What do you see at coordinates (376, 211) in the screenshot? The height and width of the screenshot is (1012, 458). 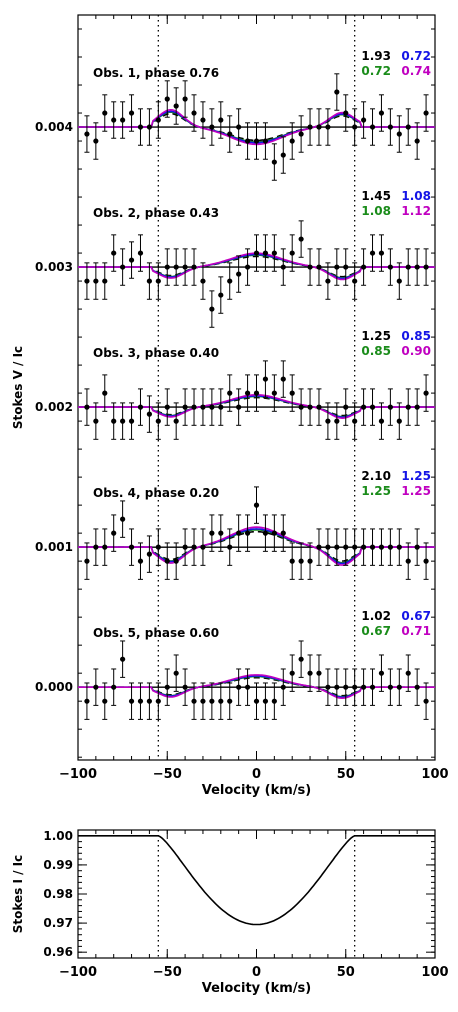 I see `obs-2-chi2-value: 1.08` at bounding box center [376, 211].